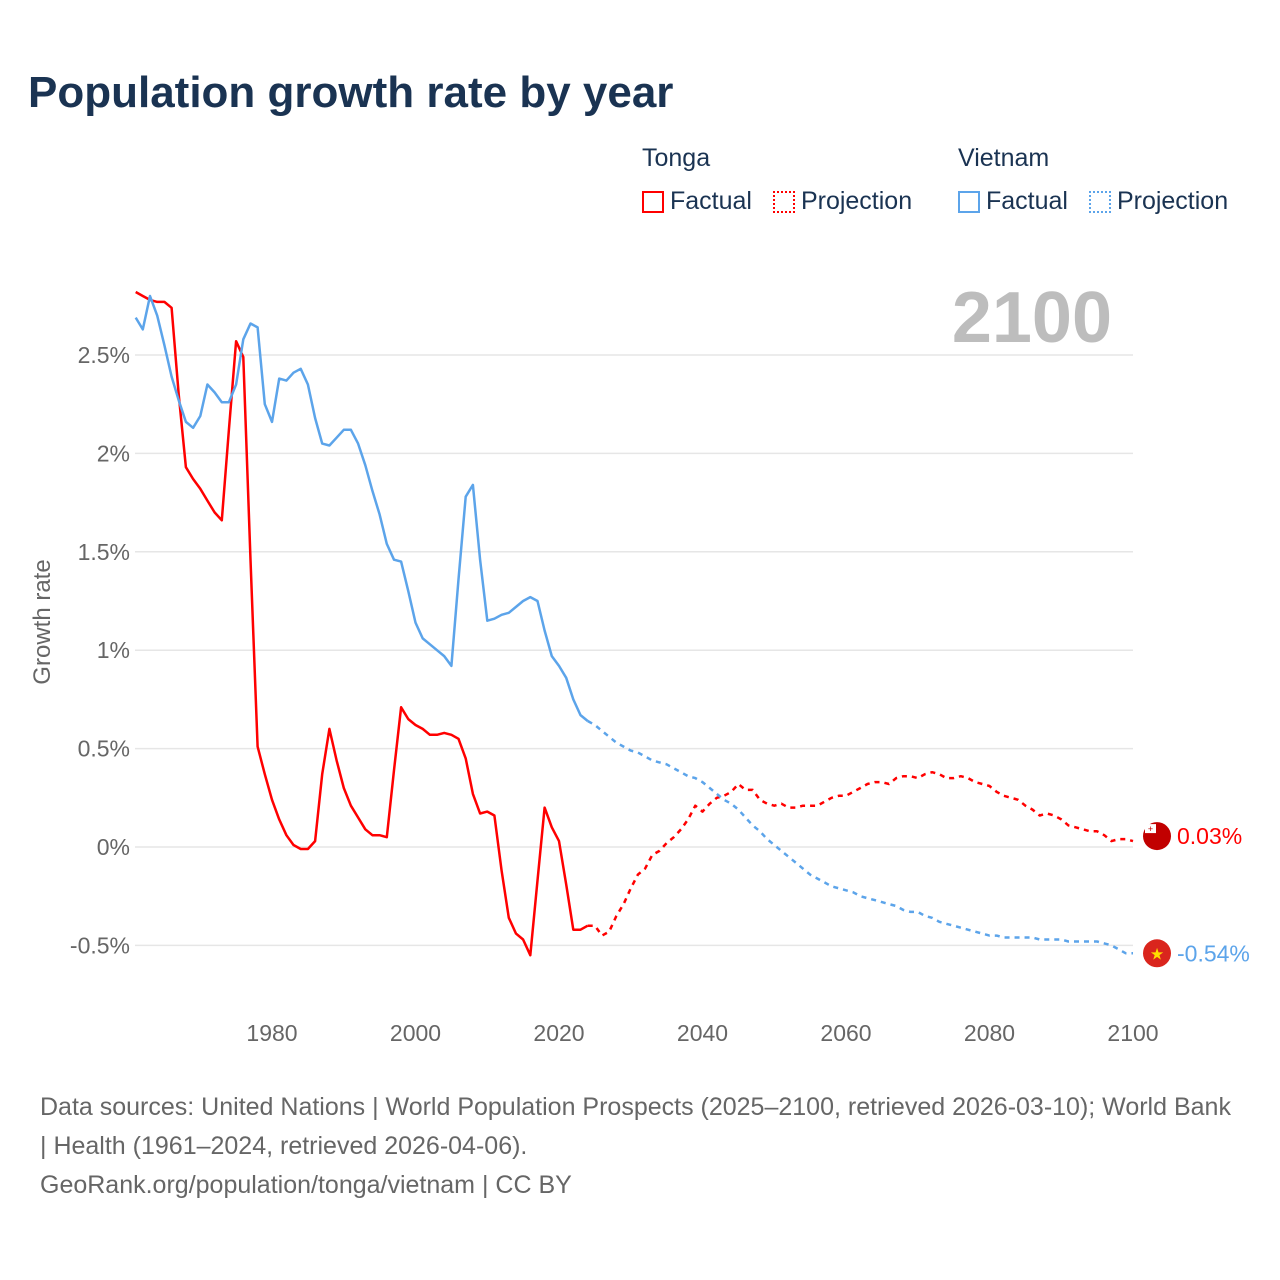 The image size is (1280, 1280). Describe the element at coordinates (1213, 953) in the screenshot. I see `vietnam-end-label: -0.54%` at that location.